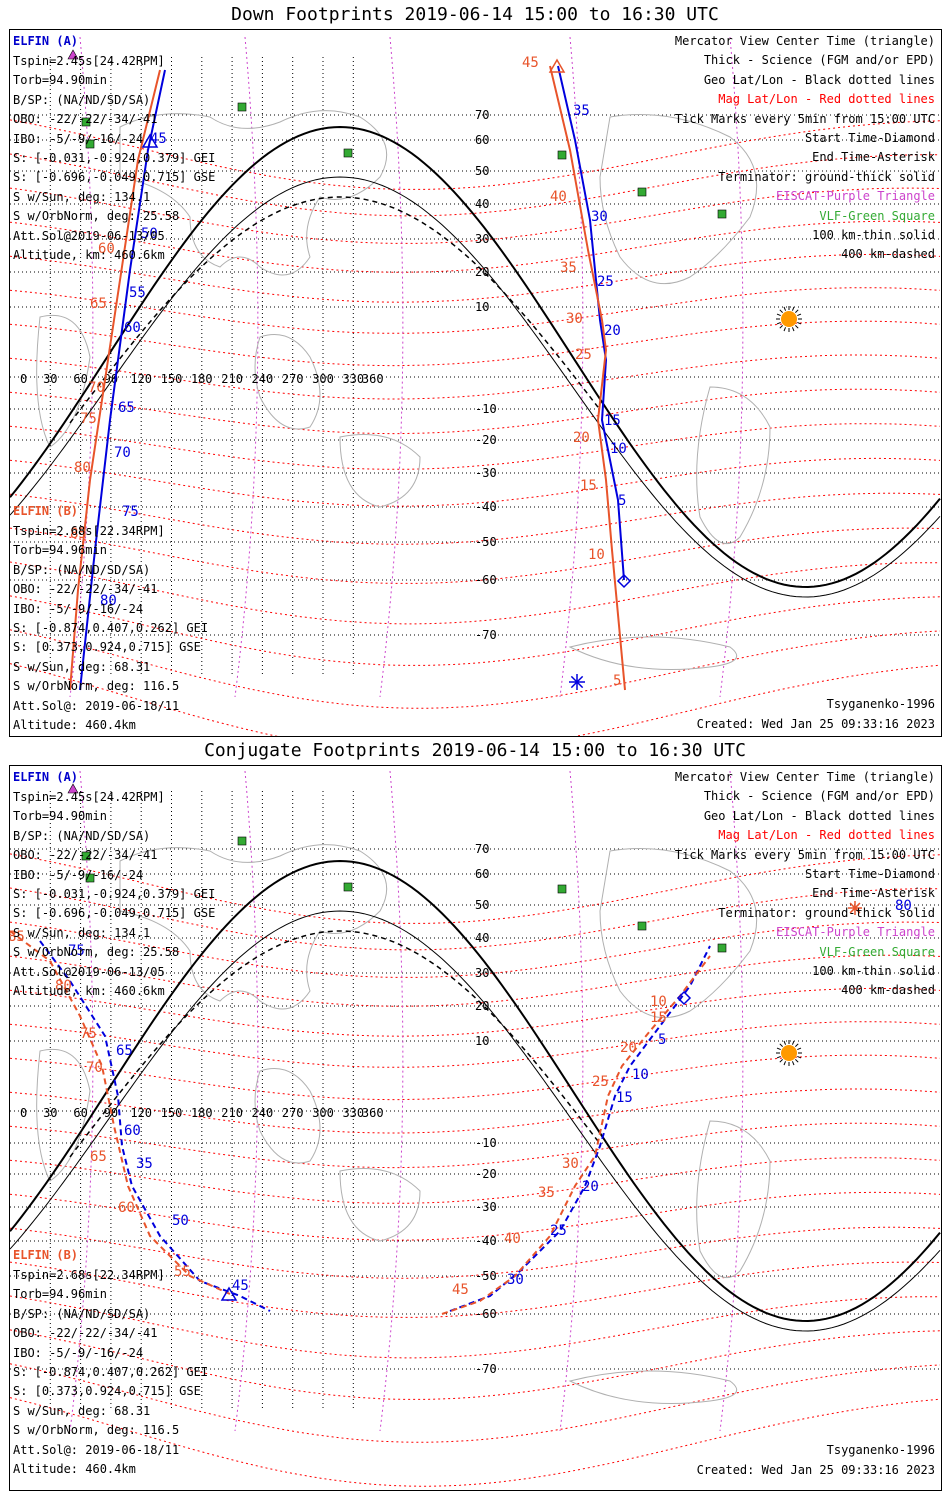  What do you see at coordinates (819, 796) in the screenshot?
I see `legend-line: Thick - Science (FGM and/or EPD)` at bounding box center [819, 796].